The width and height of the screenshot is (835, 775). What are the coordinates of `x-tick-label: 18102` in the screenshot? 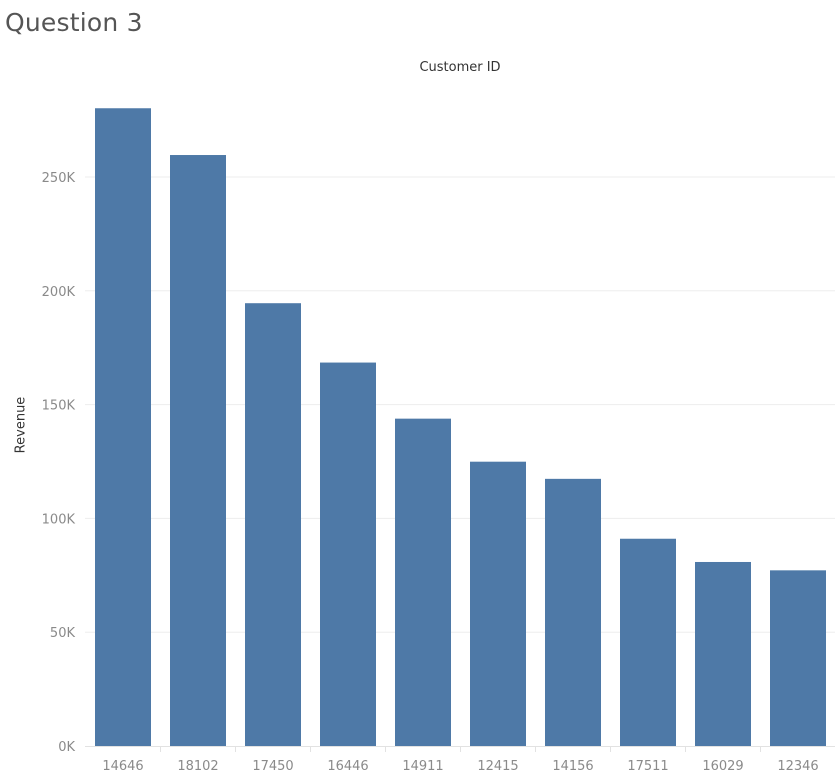 It's located at (197, 766).